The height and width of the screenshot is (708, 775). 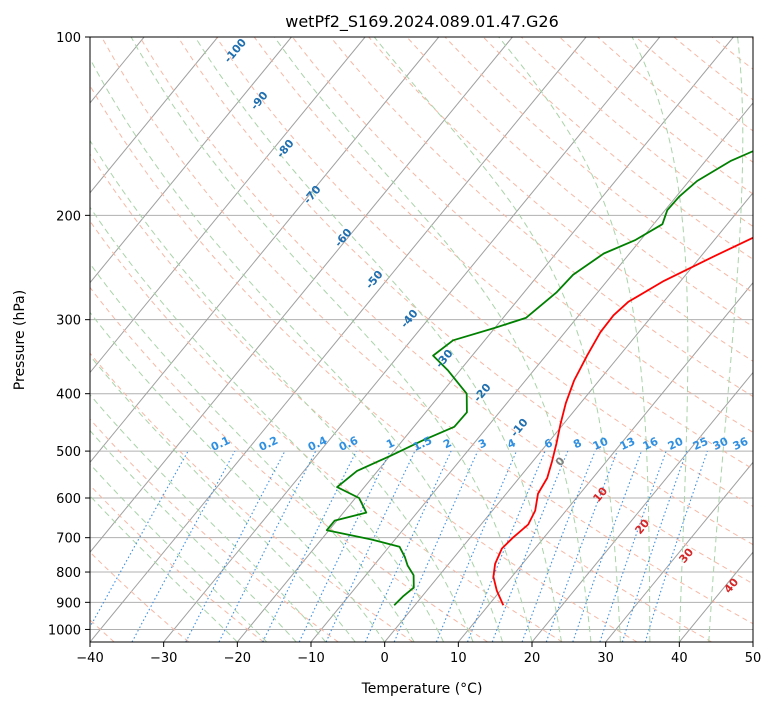 I want to click on mixing-ratio-label: 10, so click(x=601, y=444).